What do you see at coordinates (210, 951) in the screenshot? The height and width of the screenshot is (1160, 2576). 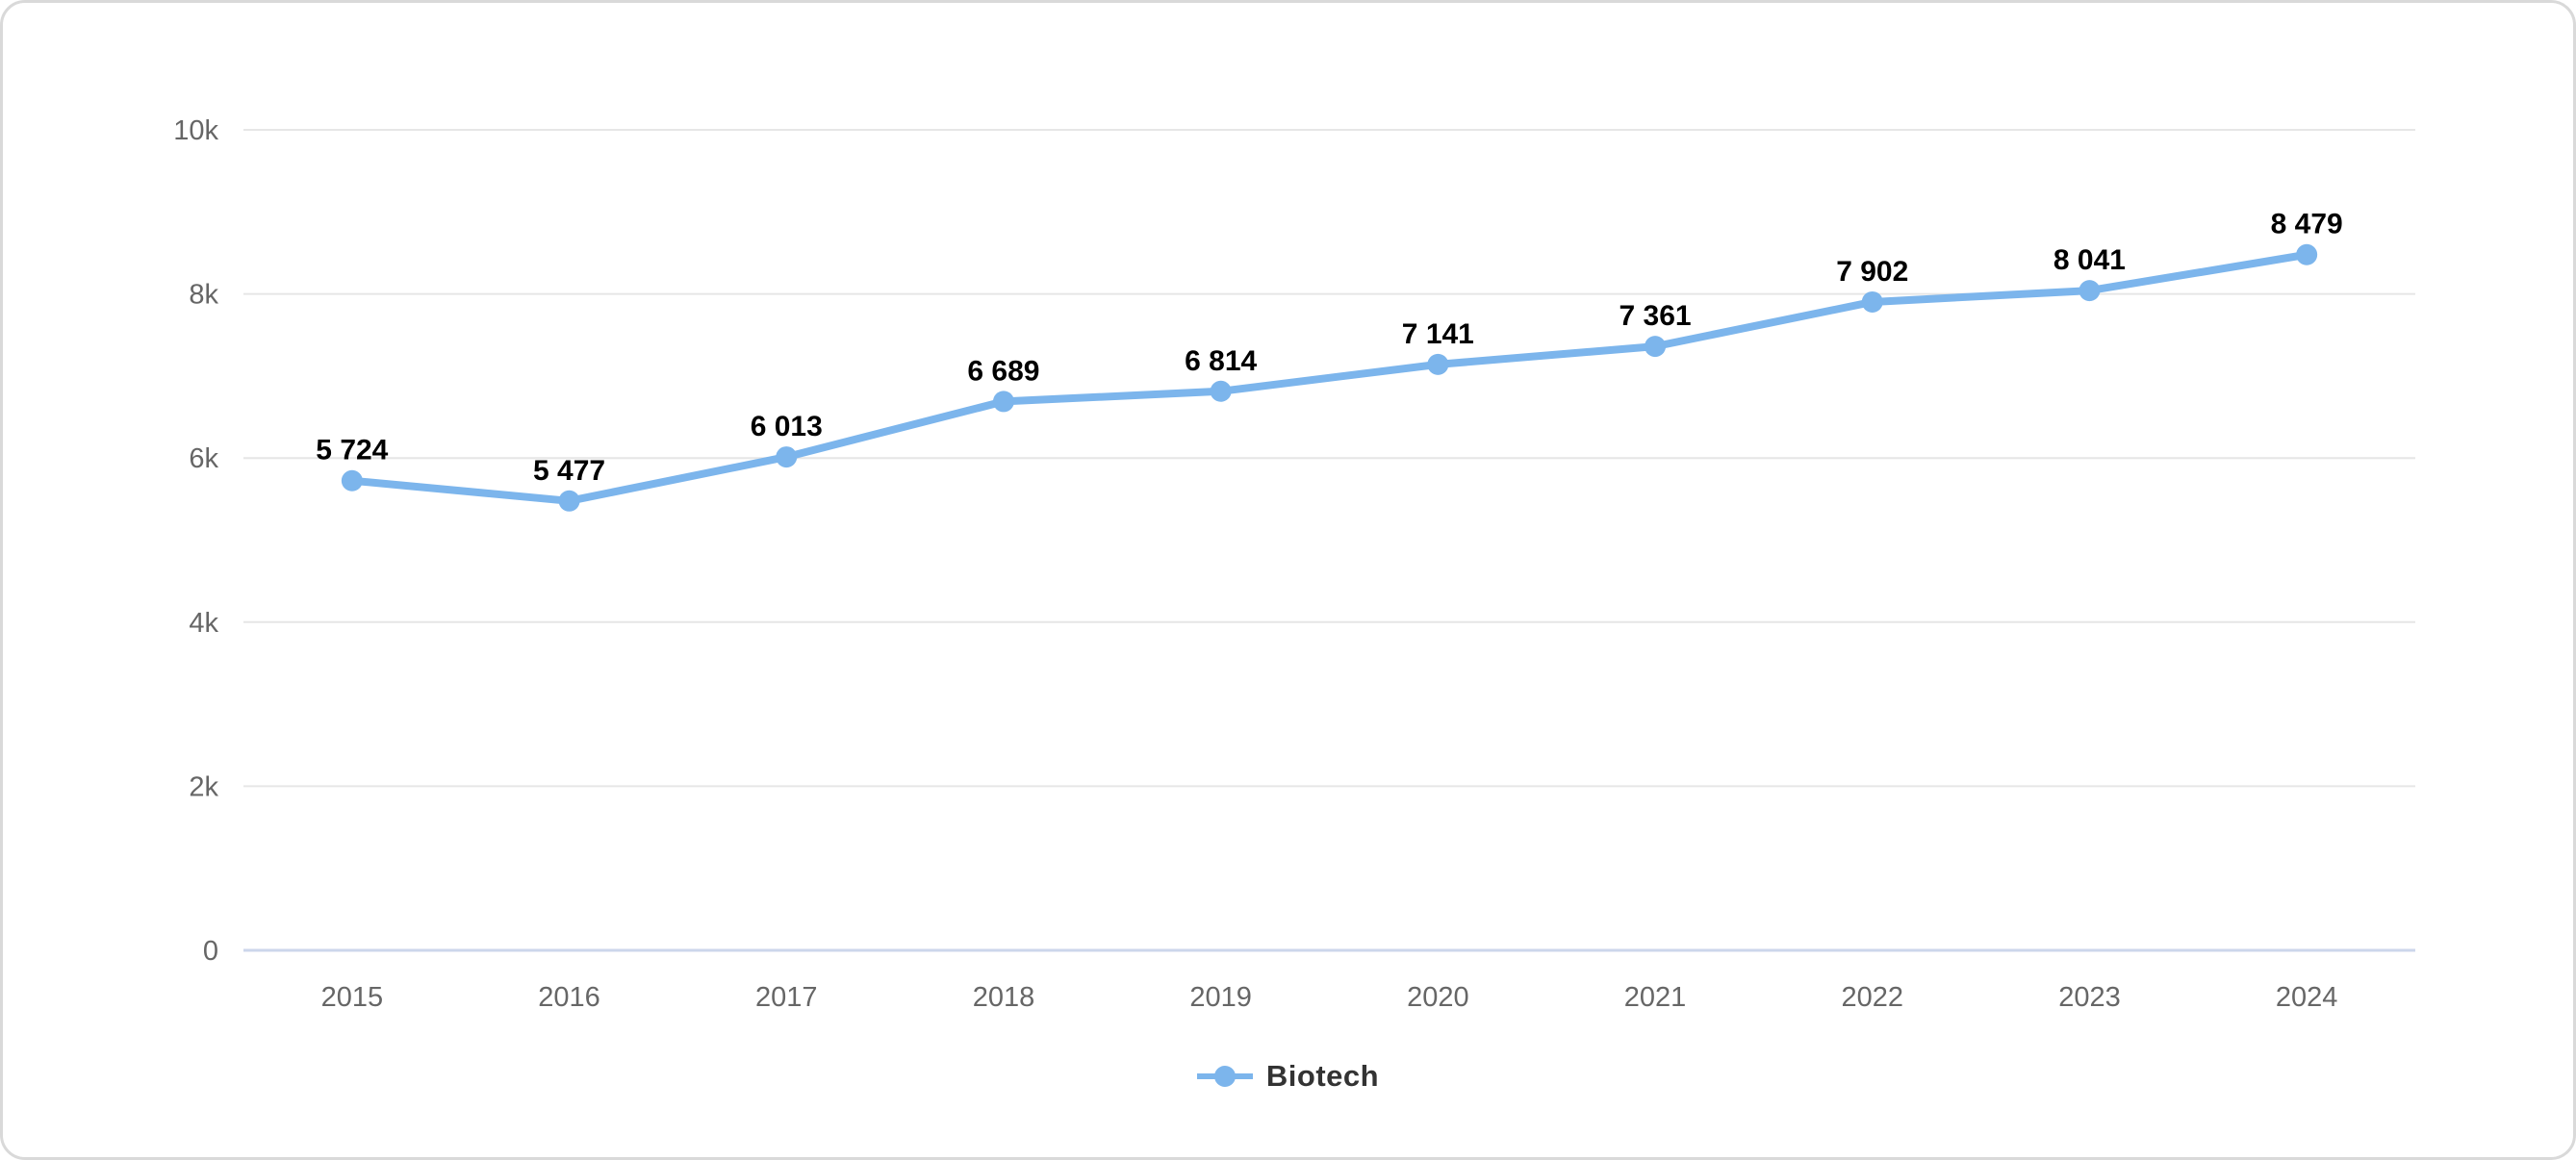 I see `y-tick-label: 0` at bounding box center [210, 951].